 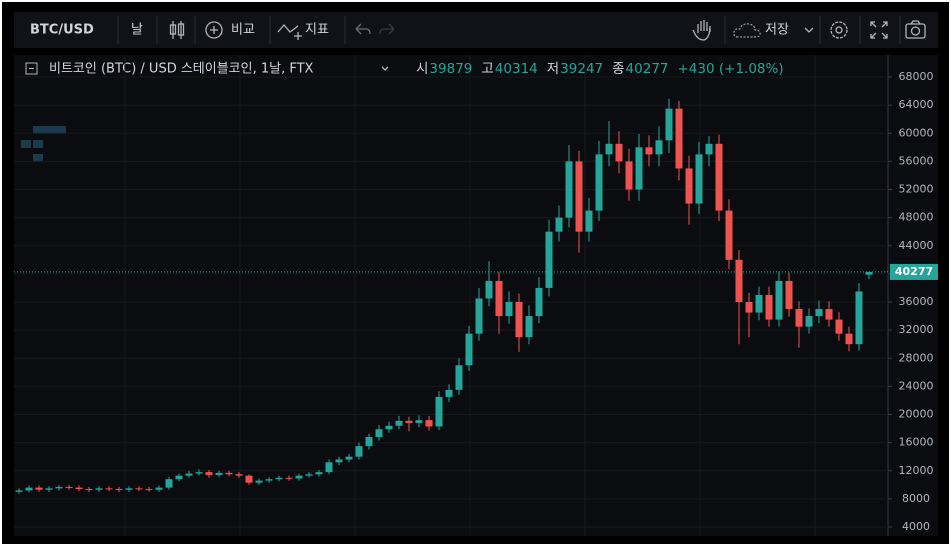 I want to click on chart-style-button, so click(x=177, y=30).